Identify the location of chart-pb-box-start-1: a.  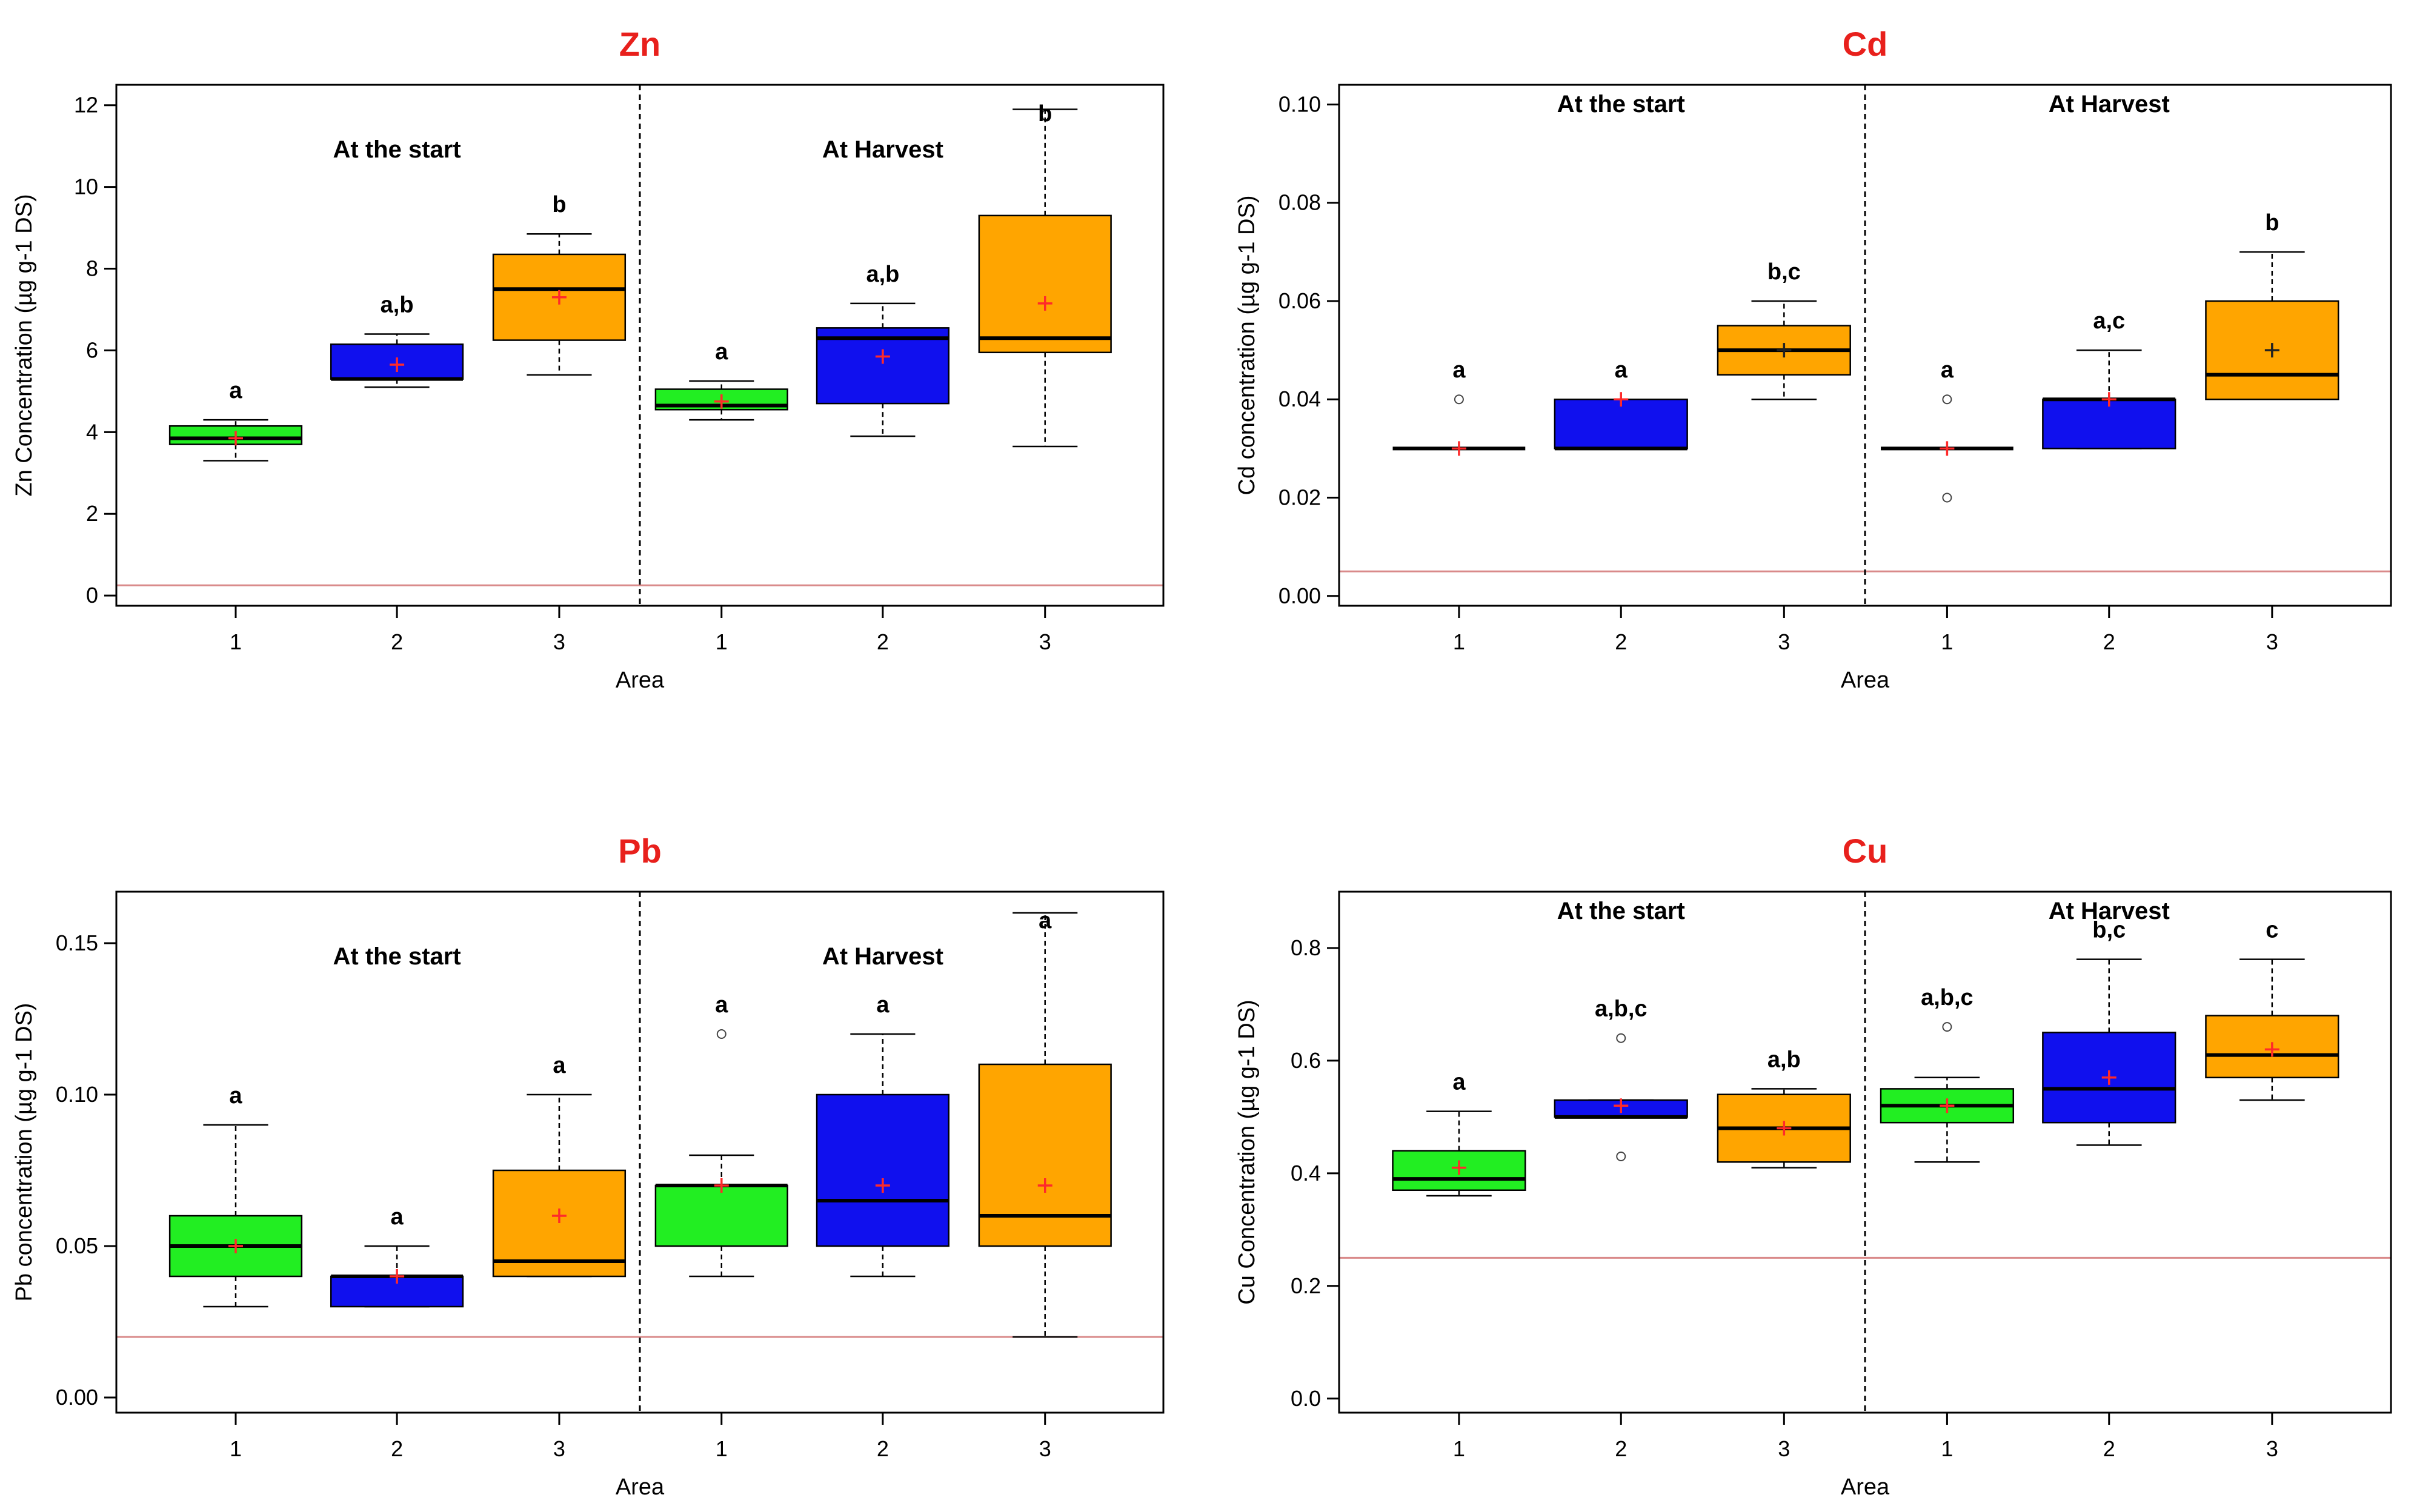
(235, 1195).